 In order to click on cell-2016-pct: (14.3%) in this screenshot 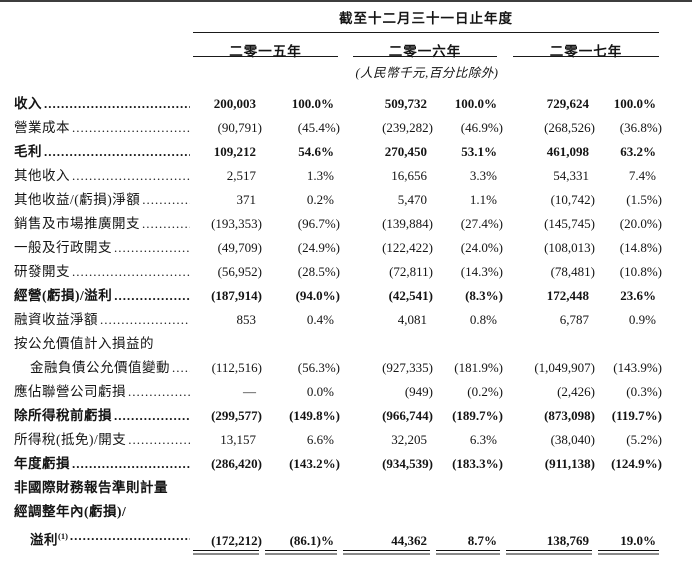, I will do `click(481, 271)`.